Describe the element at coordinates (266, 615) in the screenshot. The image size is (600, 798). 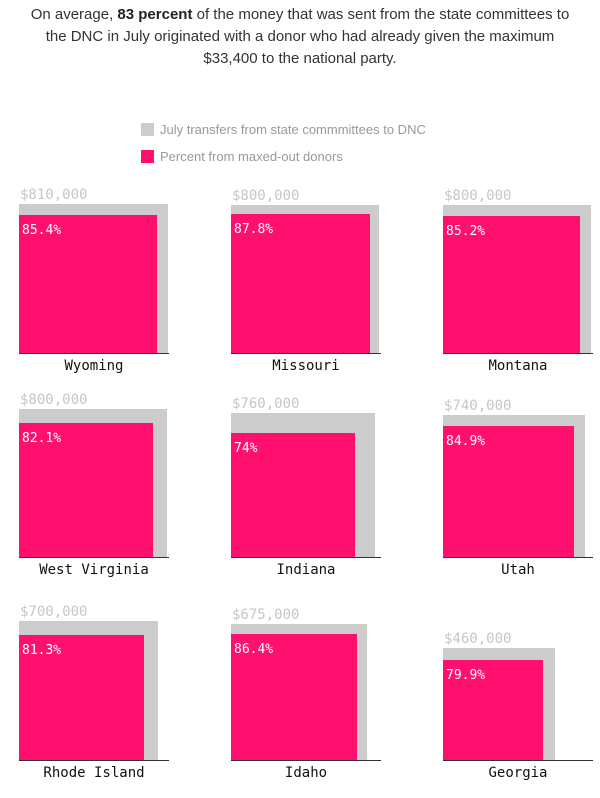
I see `amount-label-idaho: $675,000` at that location.